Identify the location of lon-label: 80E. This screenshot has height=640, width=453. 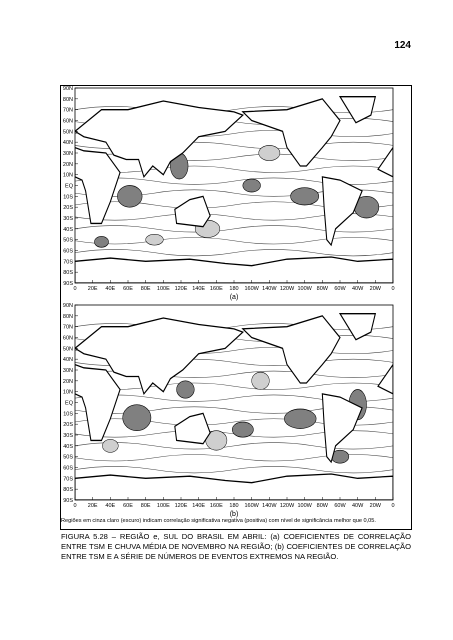
(146, 506).